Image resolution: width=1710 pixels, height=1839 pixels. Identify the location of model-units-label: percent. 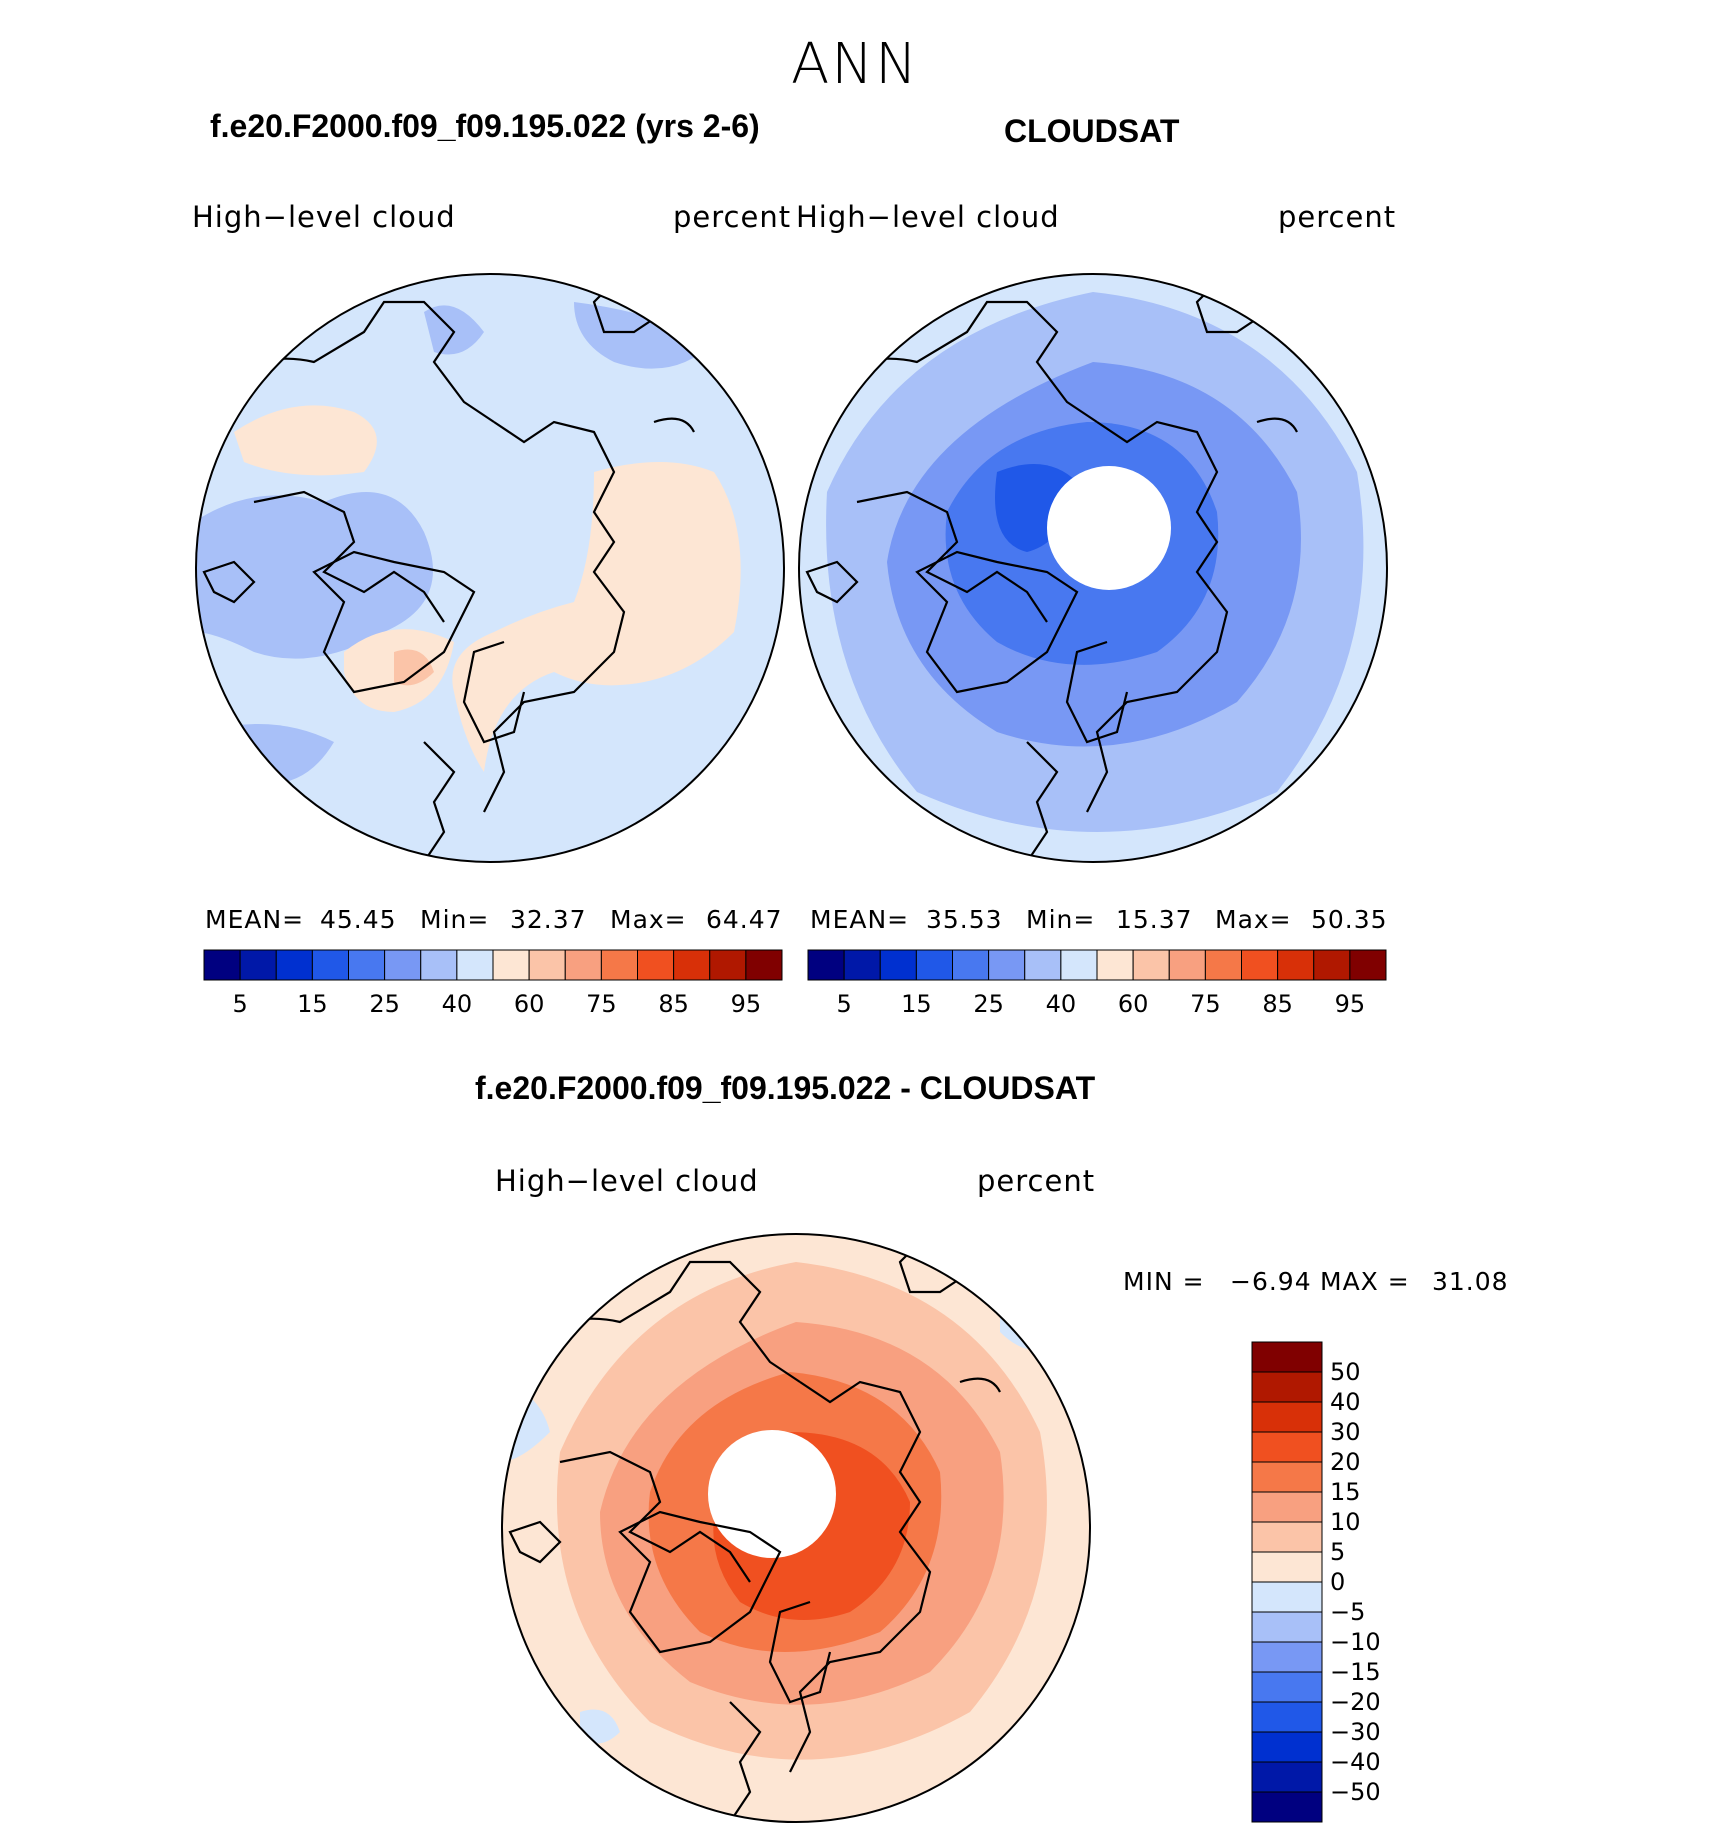
(732, 217).